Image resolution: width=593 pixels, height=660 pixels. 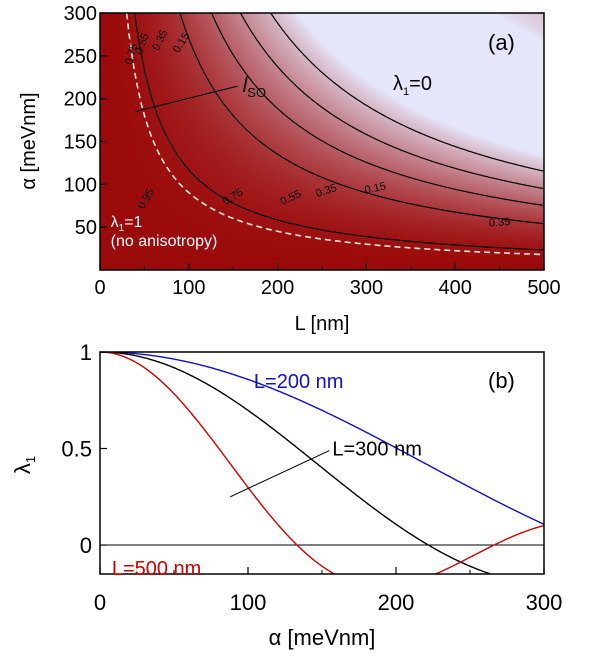 I want to click on lambda-one-label: λ1=1, so click(x=127, y=224).